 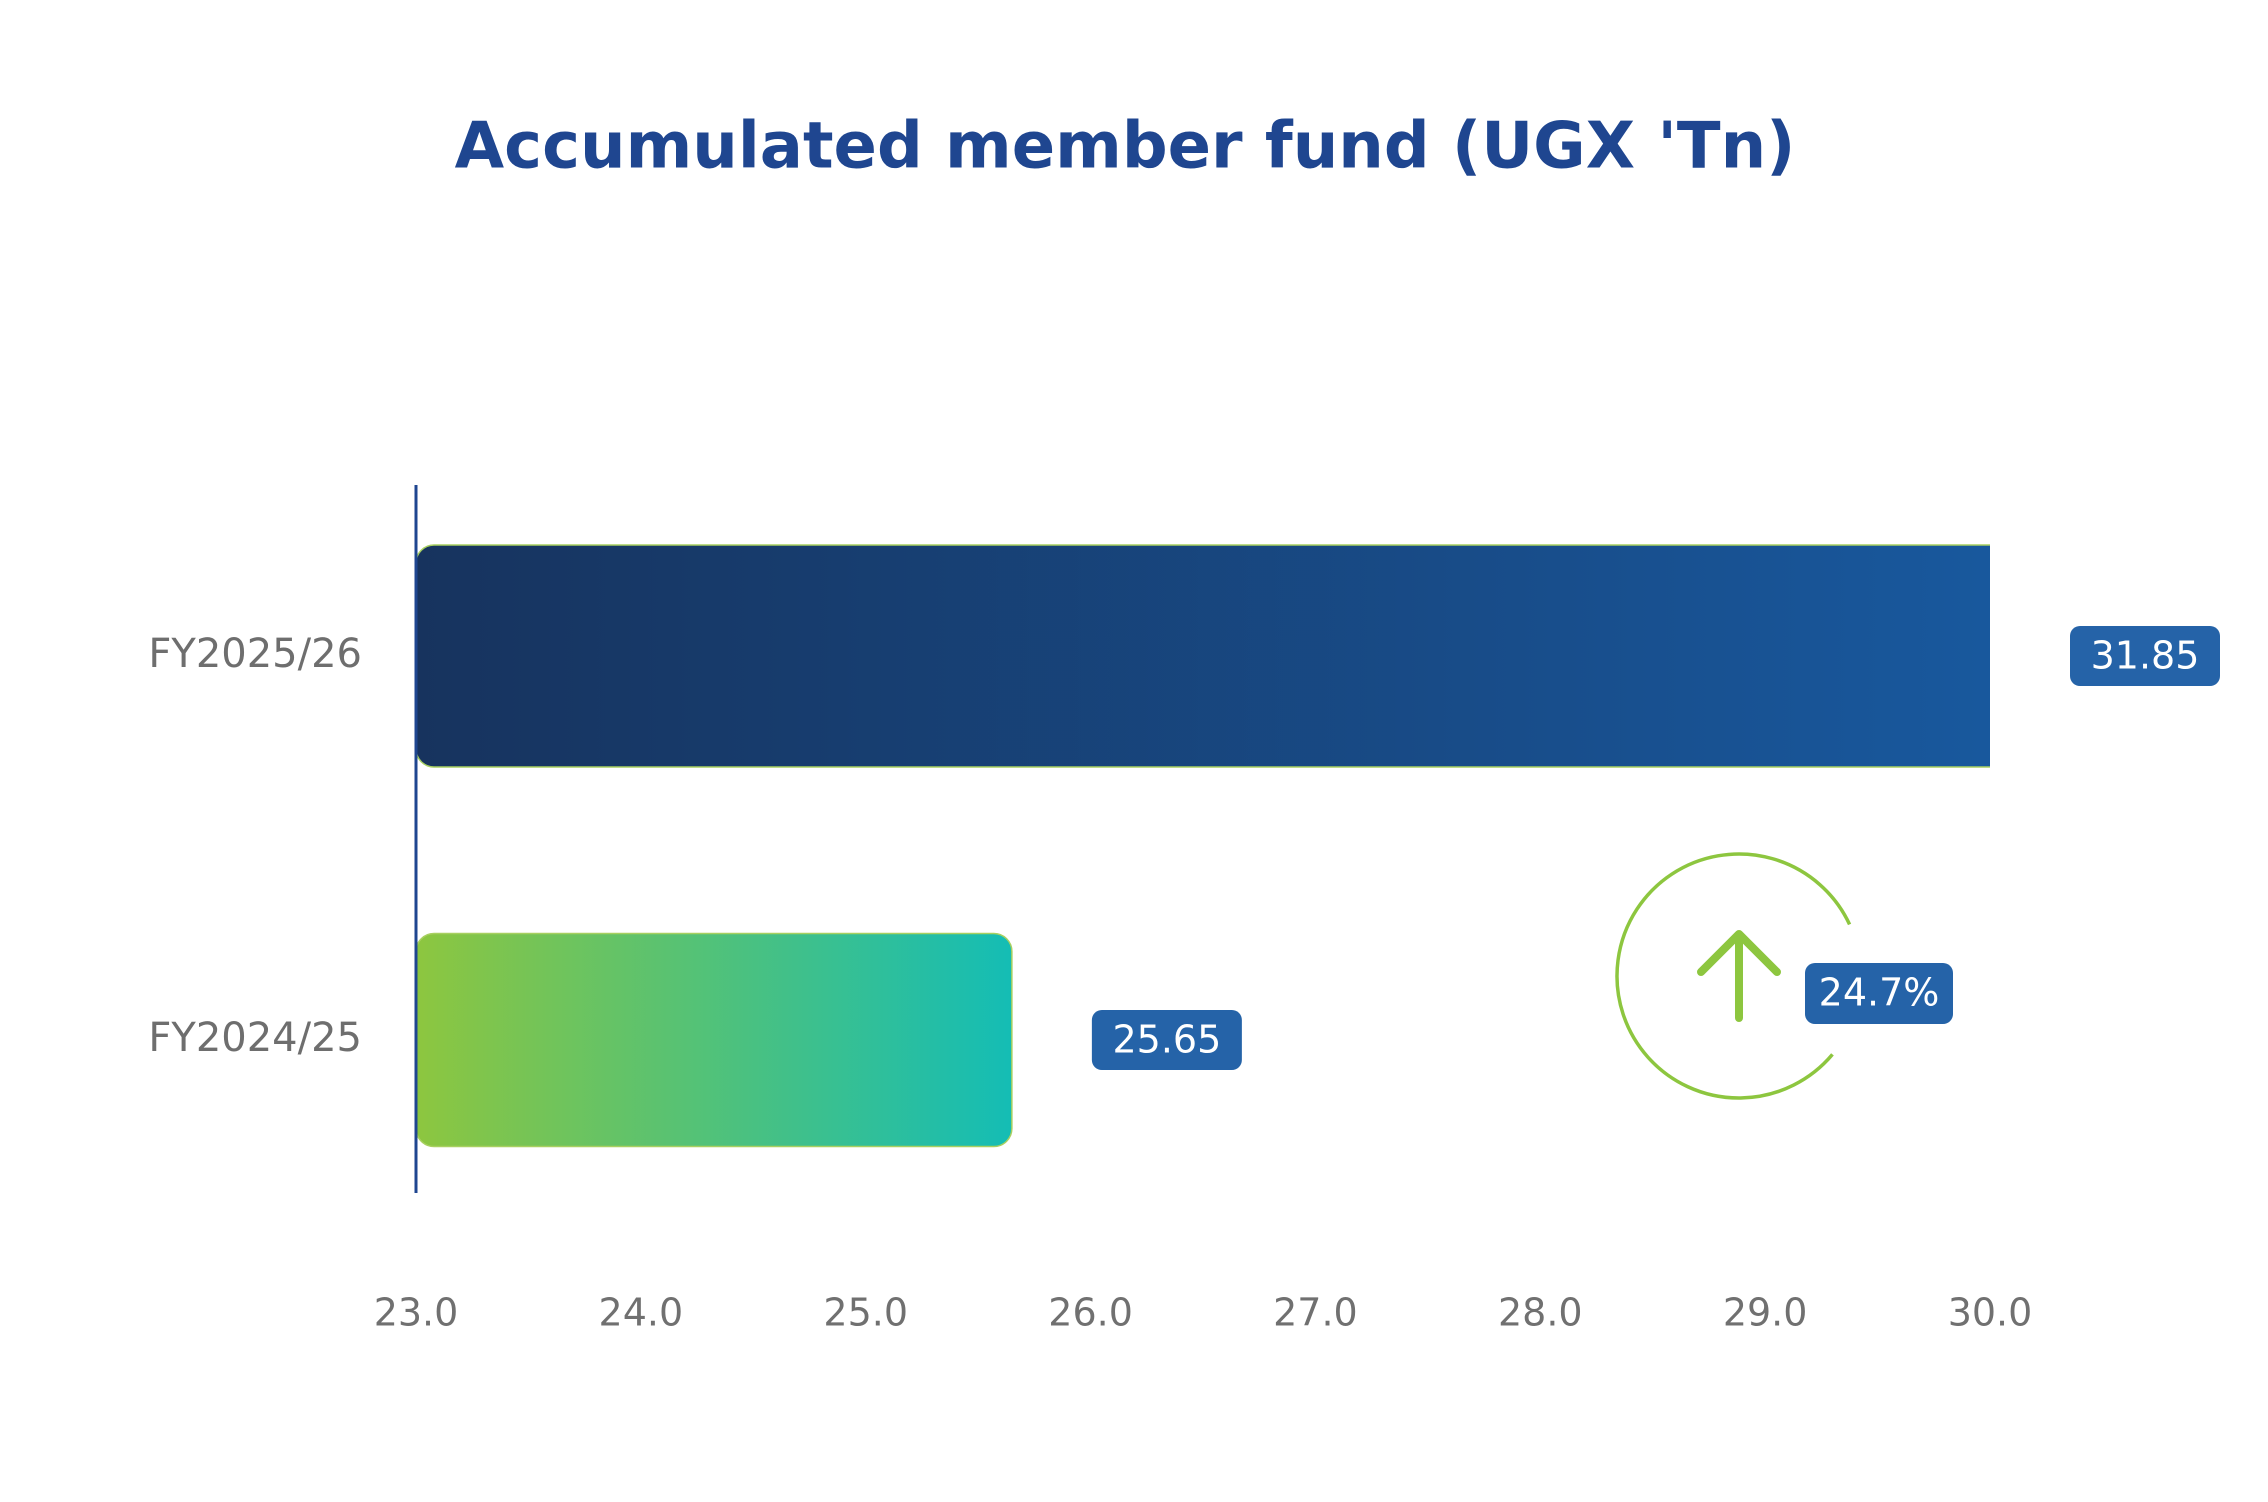 What do you see at coordinates (1125, 147) in the screenshot?
I see `chart-title: Accumulated member fund (UGX 'Tn)` at bounding box center [1125, 147].